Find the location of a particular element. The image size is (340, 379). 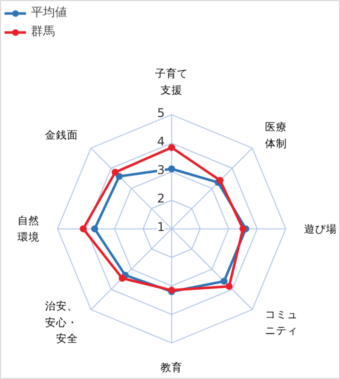

spoke-label: 遊び場 is located at coordinates (320, 229).